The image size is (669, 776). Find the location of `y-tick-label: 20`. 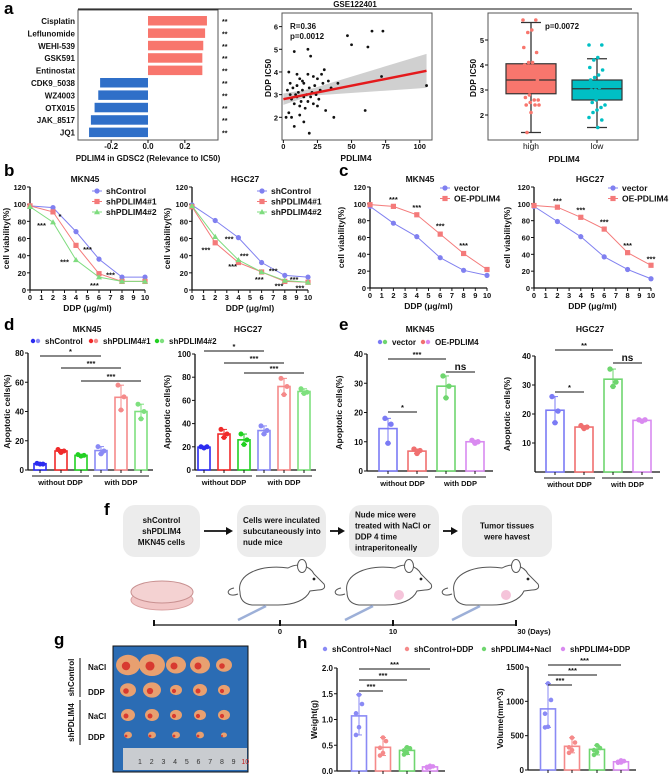

y-tick-label: 20 is located at coordinates (362, 271).